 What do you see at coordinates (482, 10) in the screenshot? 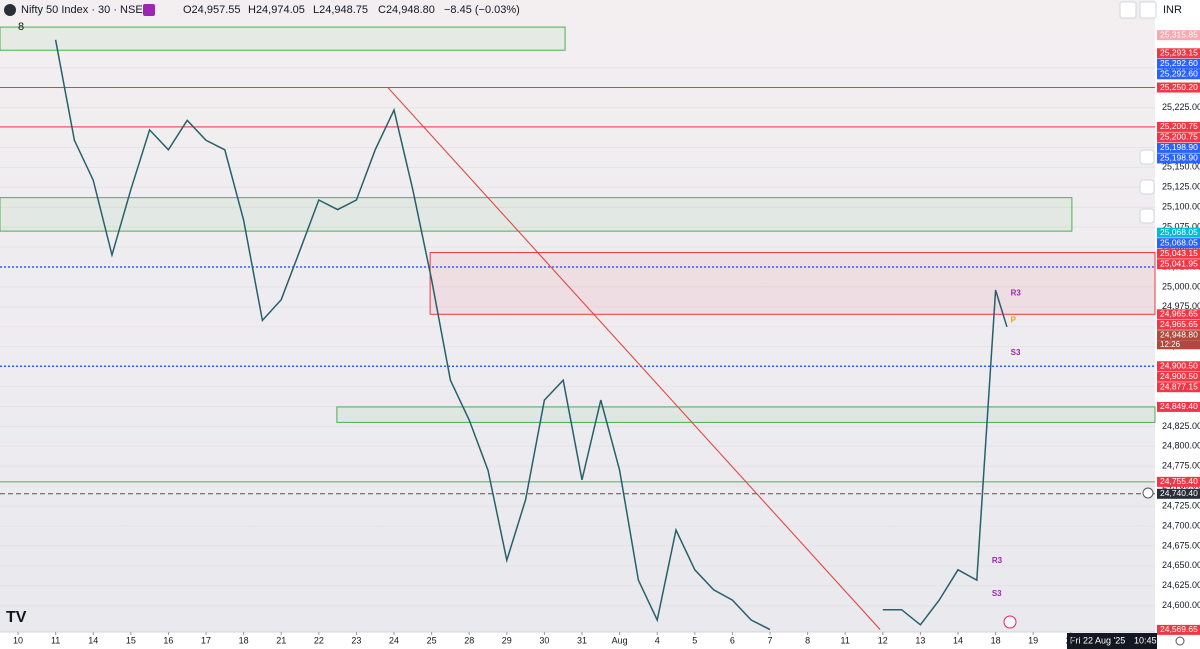
I see `ohlc-change: −8.45 (−0.03%)` at bounding box center [482, 10].